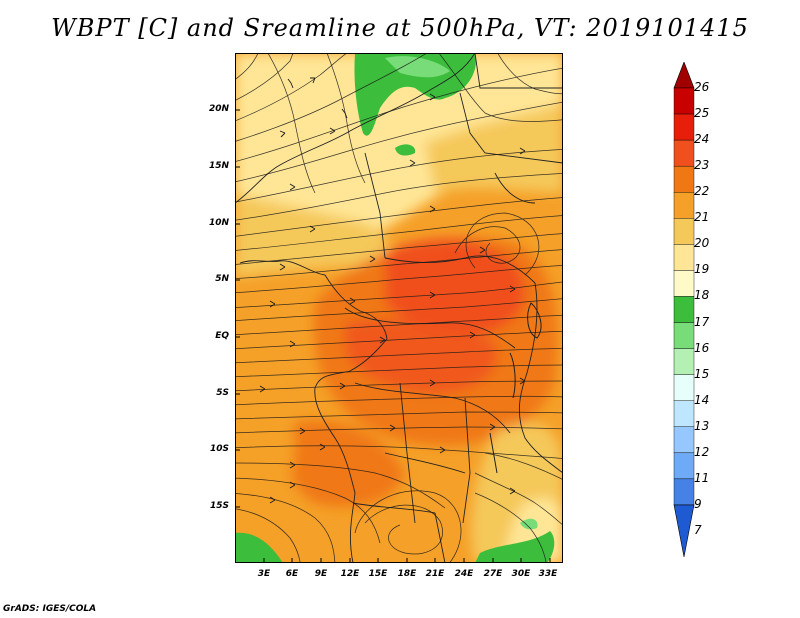 The width and height of the screenshot is (800, 618). I want to click on lat-label: 5S, so click(222, 393).